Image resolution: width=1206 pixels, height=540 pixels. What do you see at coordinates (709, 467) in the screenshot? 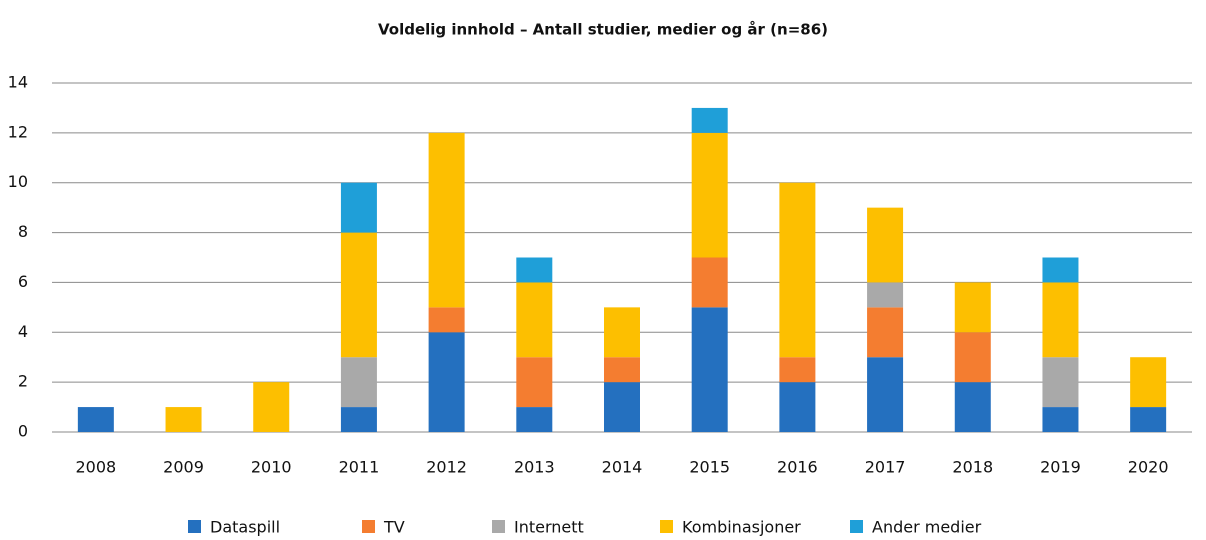
I see `x-tick-label: 2015` at bounding box center [709, 467].